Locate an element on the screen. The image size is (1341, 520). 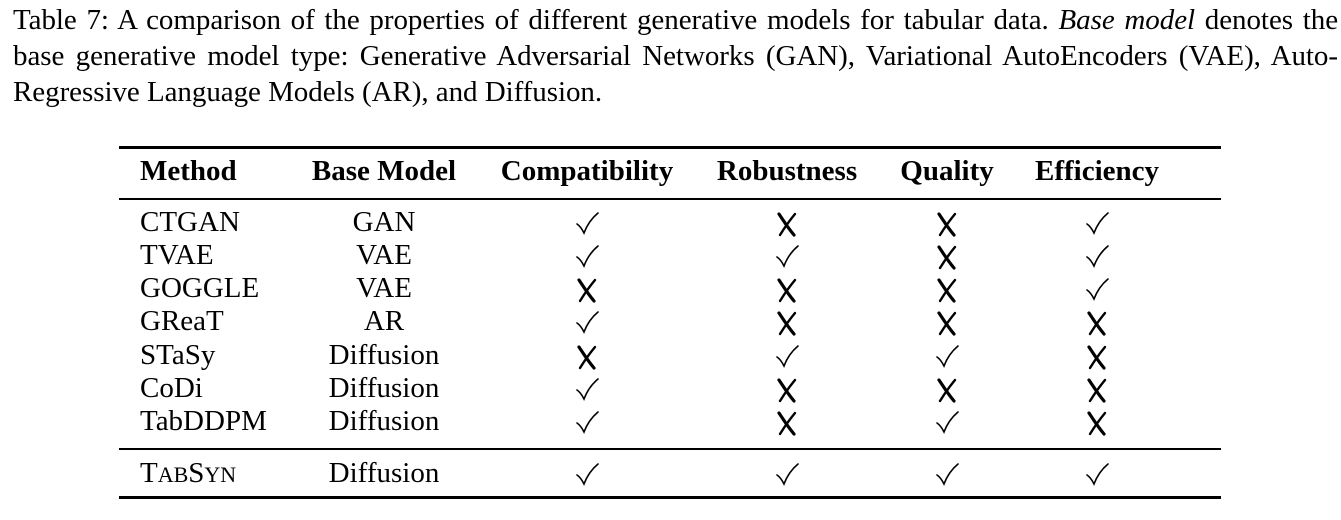
header-base-model: Base Model is located at coordinates (384, 171).